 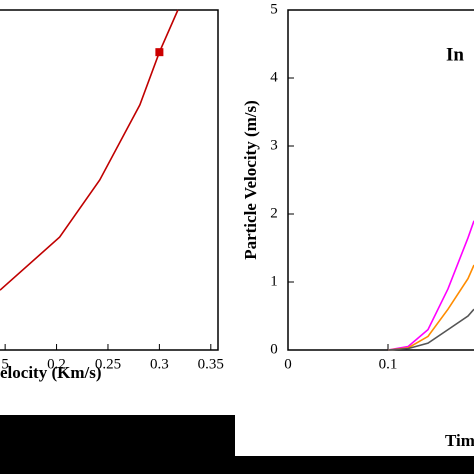 I want to click on marker, so click(x=159, y=52).